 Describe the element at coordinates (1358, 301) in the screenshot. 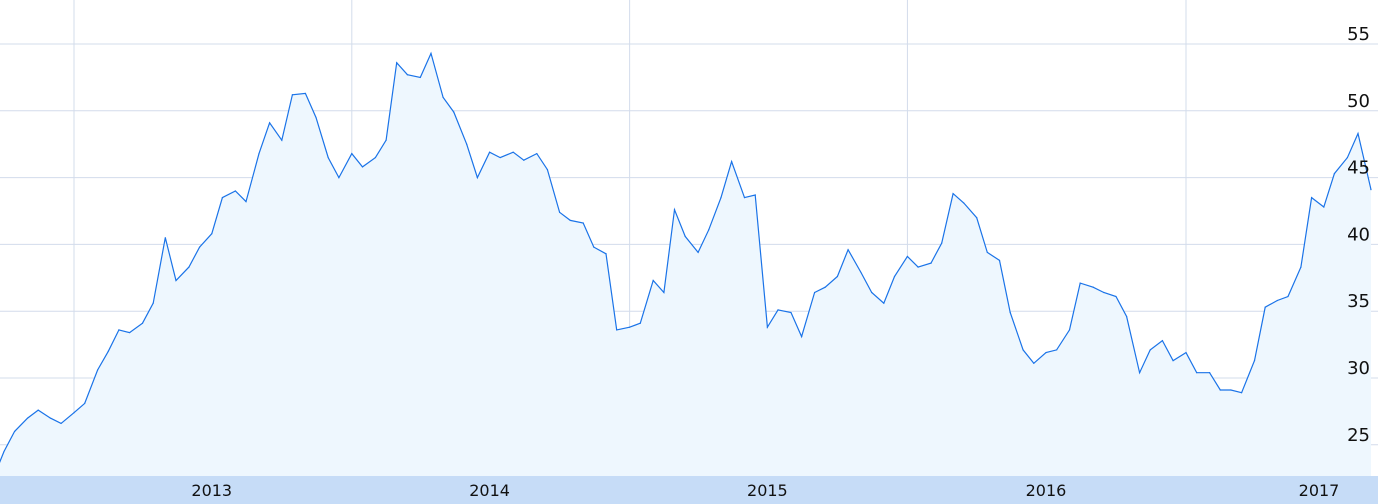

I see `y-tick-label: 35` at that location.